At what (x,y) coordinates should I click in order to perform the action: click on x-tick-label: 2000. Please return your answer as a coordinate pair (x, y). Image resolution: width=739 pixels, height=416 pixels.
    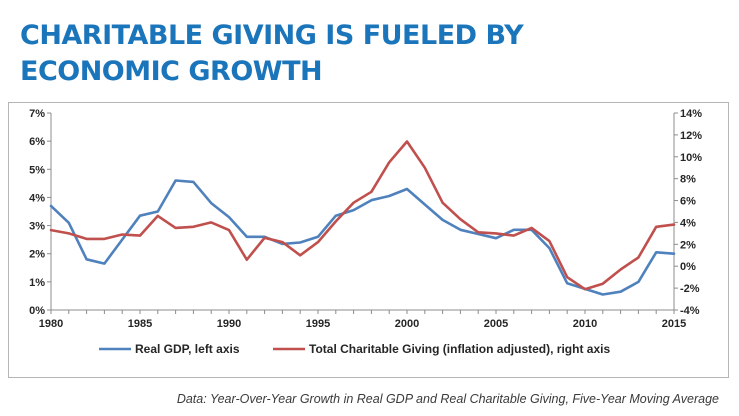
    Looking at the image, I should click on (407, 324).